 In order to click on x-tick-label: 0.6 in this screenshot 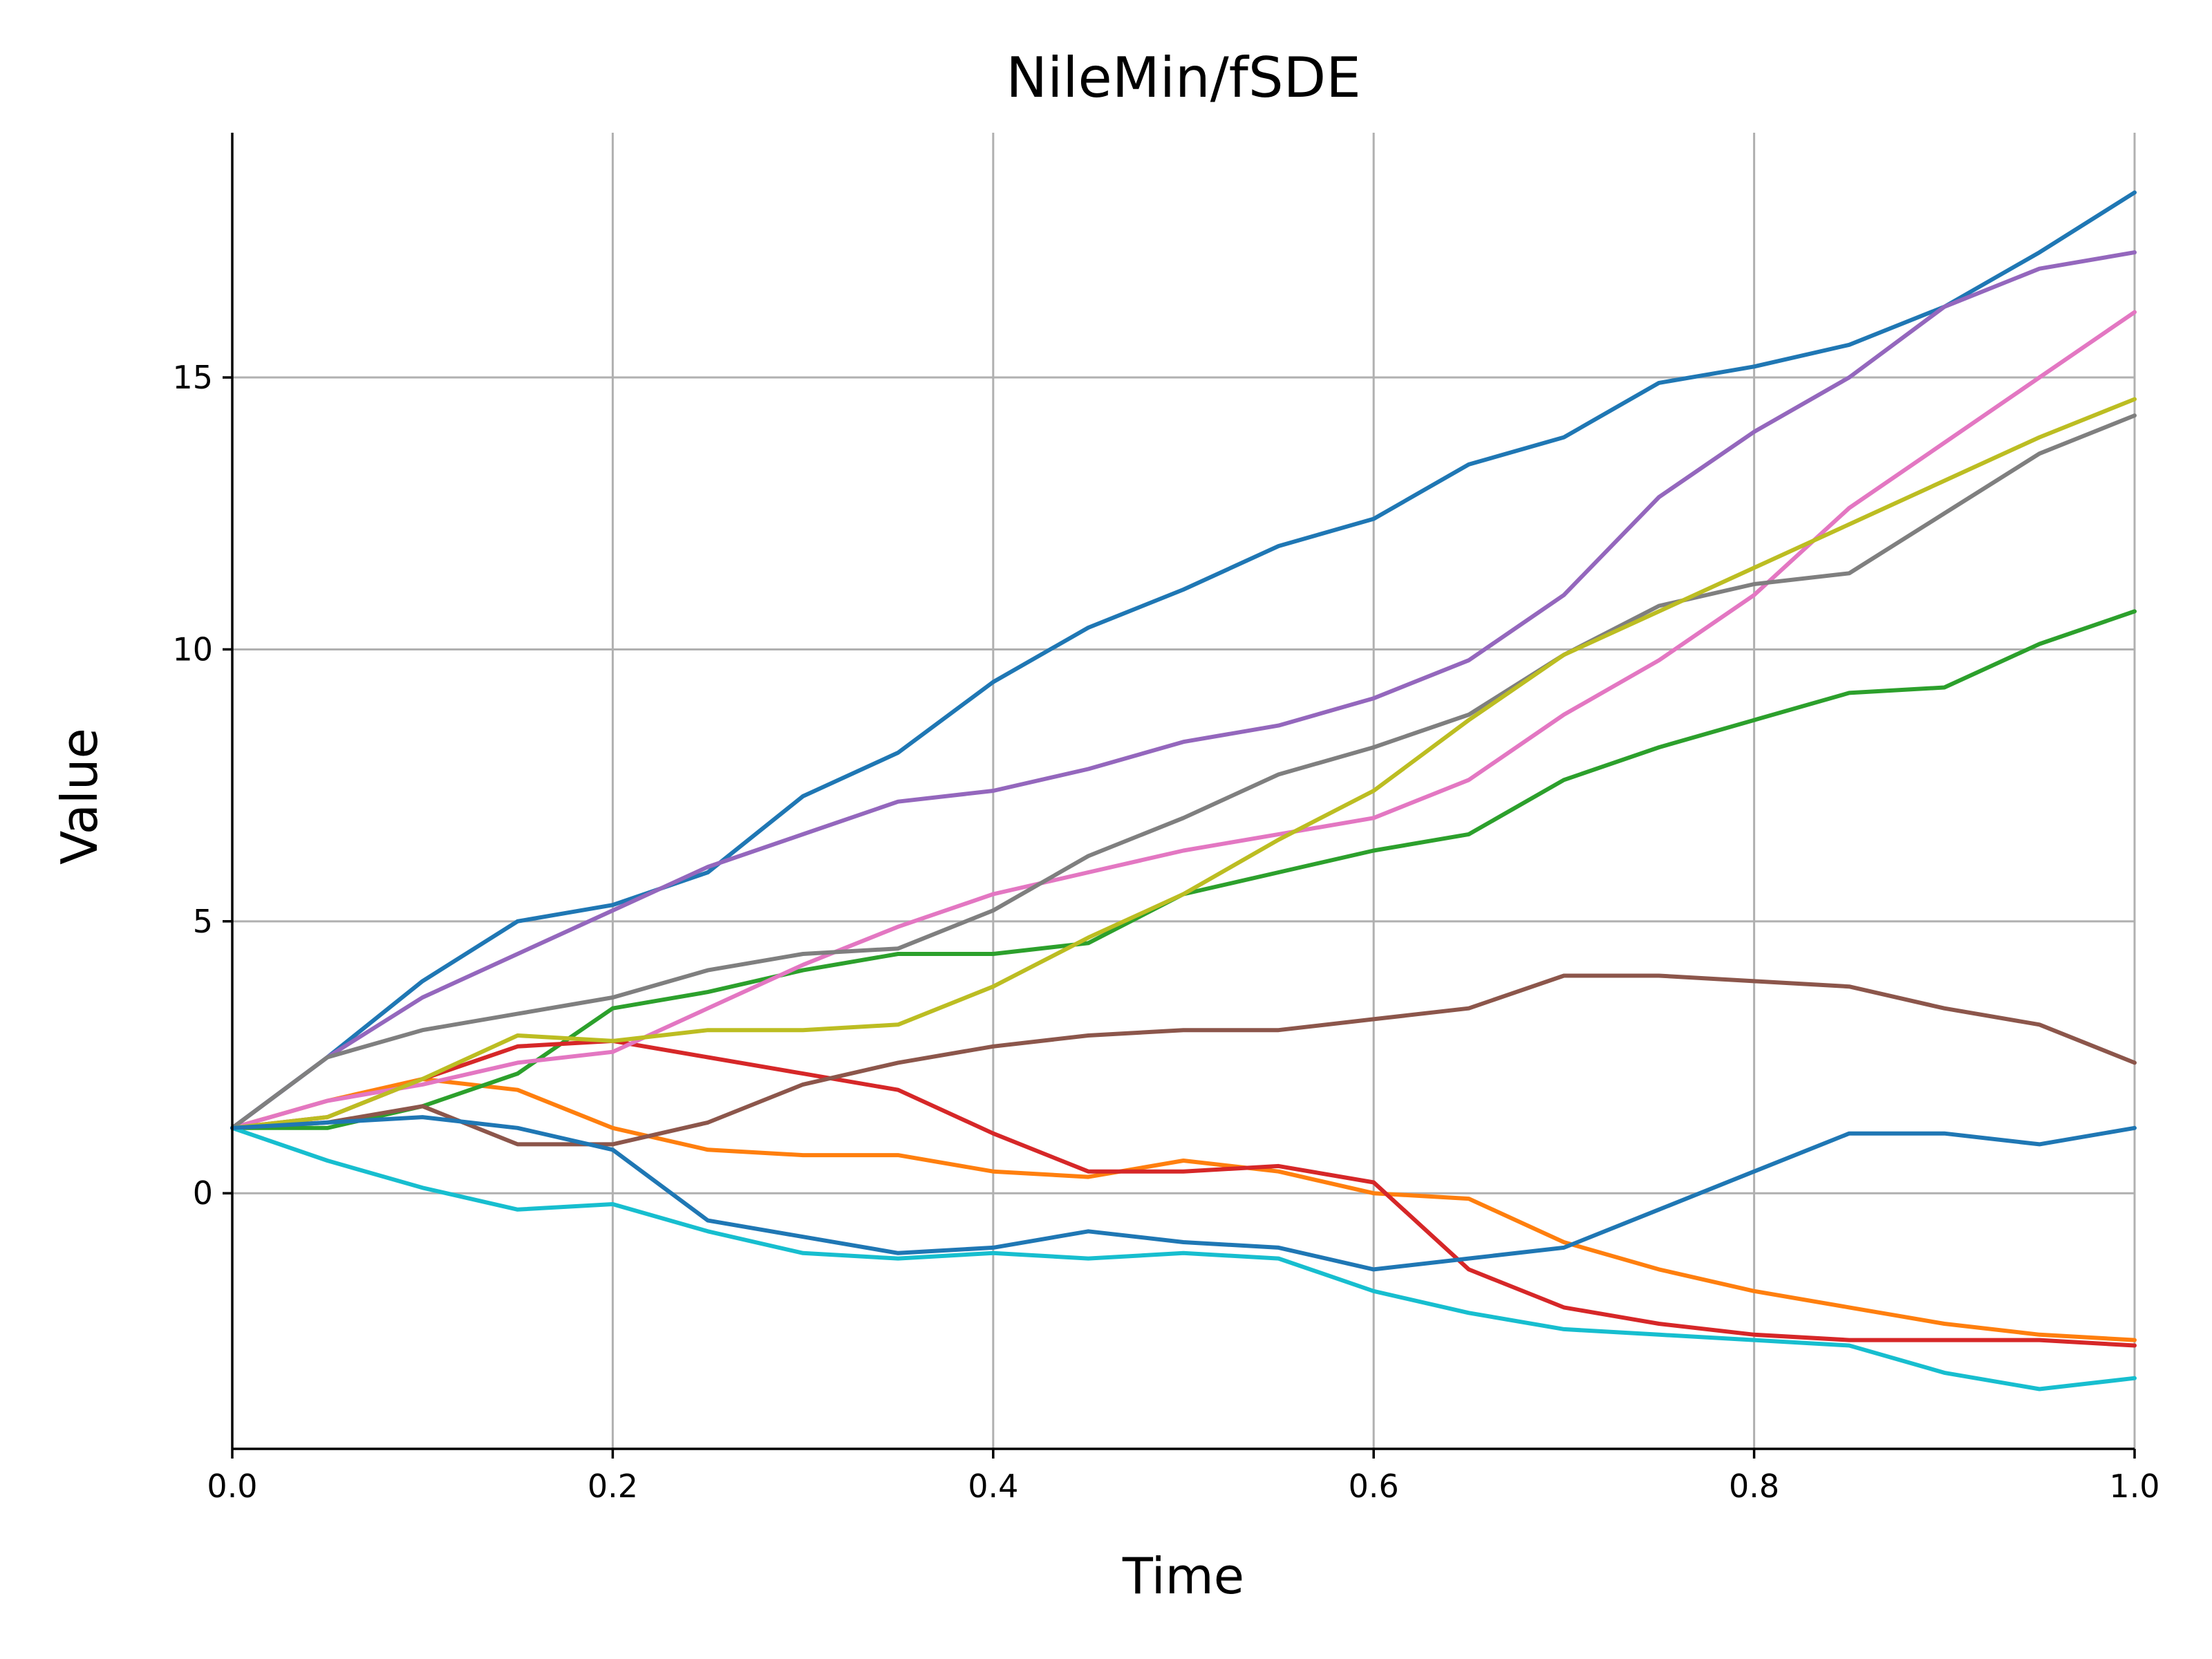, I will do `click(1374, 1487)`.